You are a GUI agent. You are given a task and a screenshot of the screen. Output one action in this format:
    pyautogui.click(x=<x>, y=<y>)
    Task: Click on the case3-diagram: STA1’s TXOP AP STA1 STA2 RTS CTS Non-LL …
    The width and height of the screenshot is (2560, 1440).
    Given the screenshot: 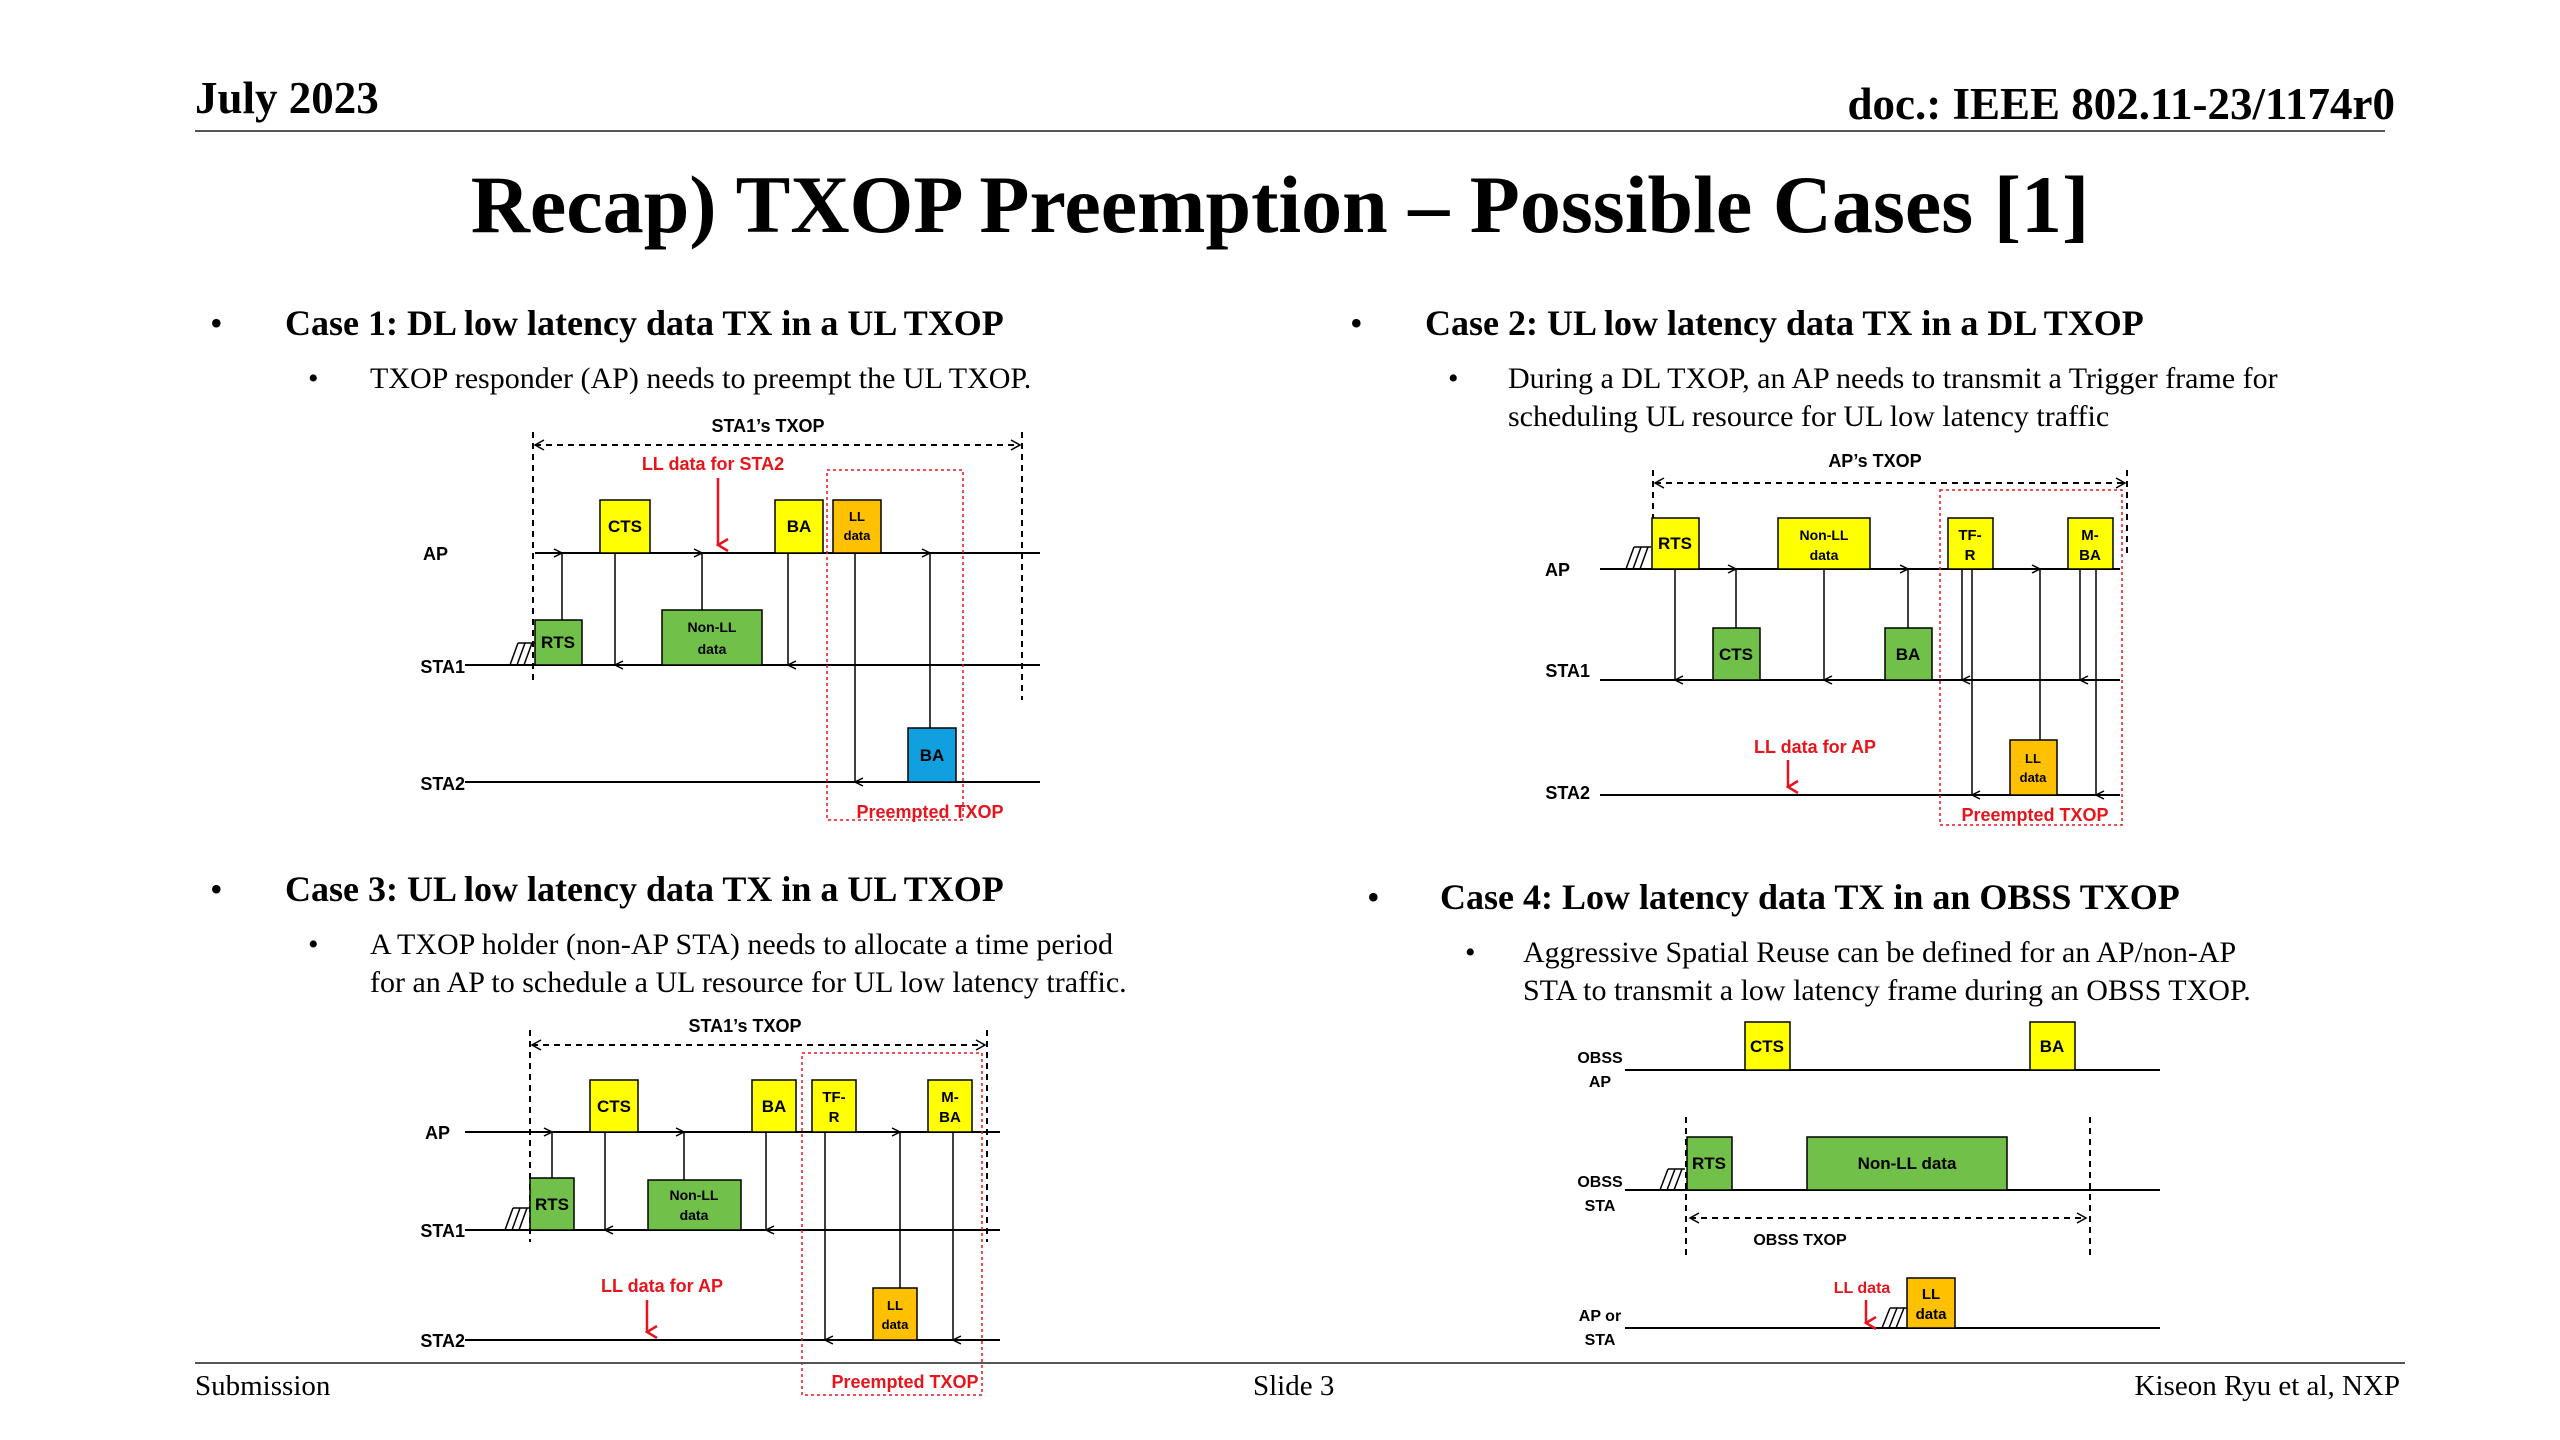 What is the action you would take?
    pyautogui.click(x=710, y=1206)
    